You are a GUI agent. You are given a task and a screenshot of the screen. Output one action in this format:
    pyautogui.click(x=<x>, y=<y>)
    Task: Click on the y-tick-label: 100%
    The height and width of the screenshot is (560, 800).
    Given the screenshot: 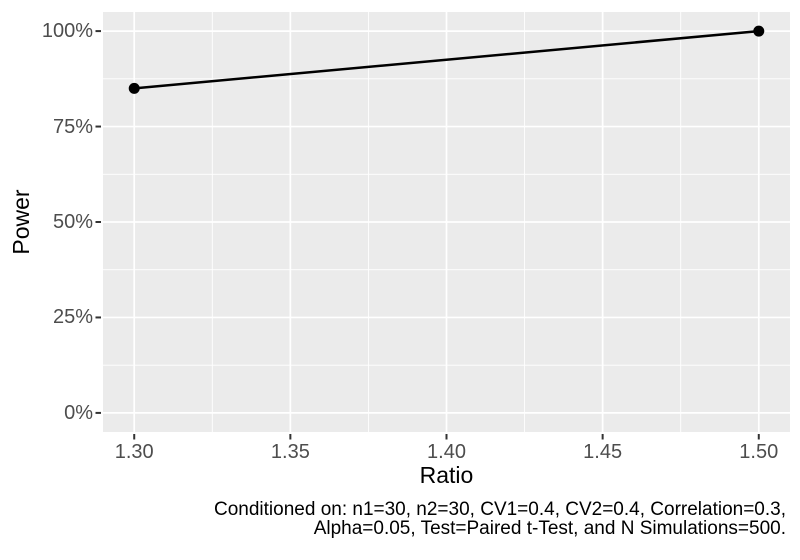 What is the action you would take?
    pyautogui.click(x=67, y=31)
    